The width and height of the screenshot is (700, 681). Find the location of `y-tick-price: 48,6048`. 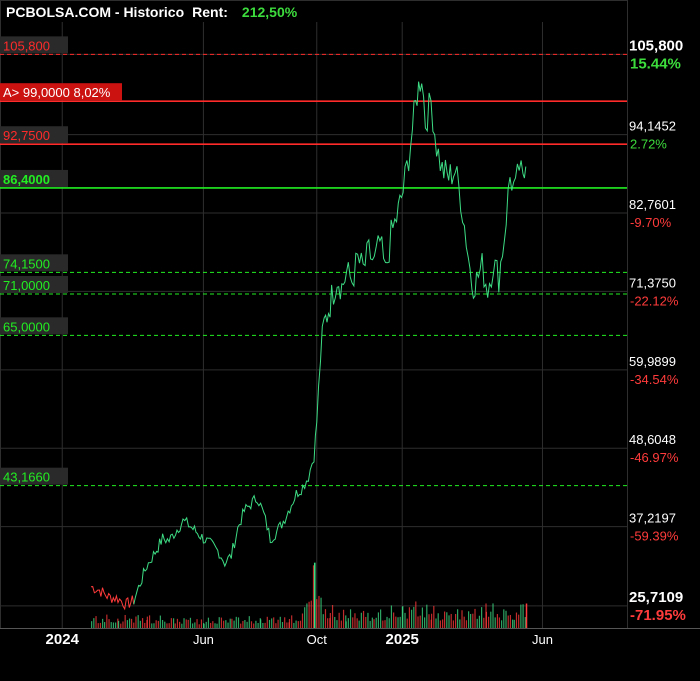

y-tick-price: 48,6048 is located at coordinates (652, 439).